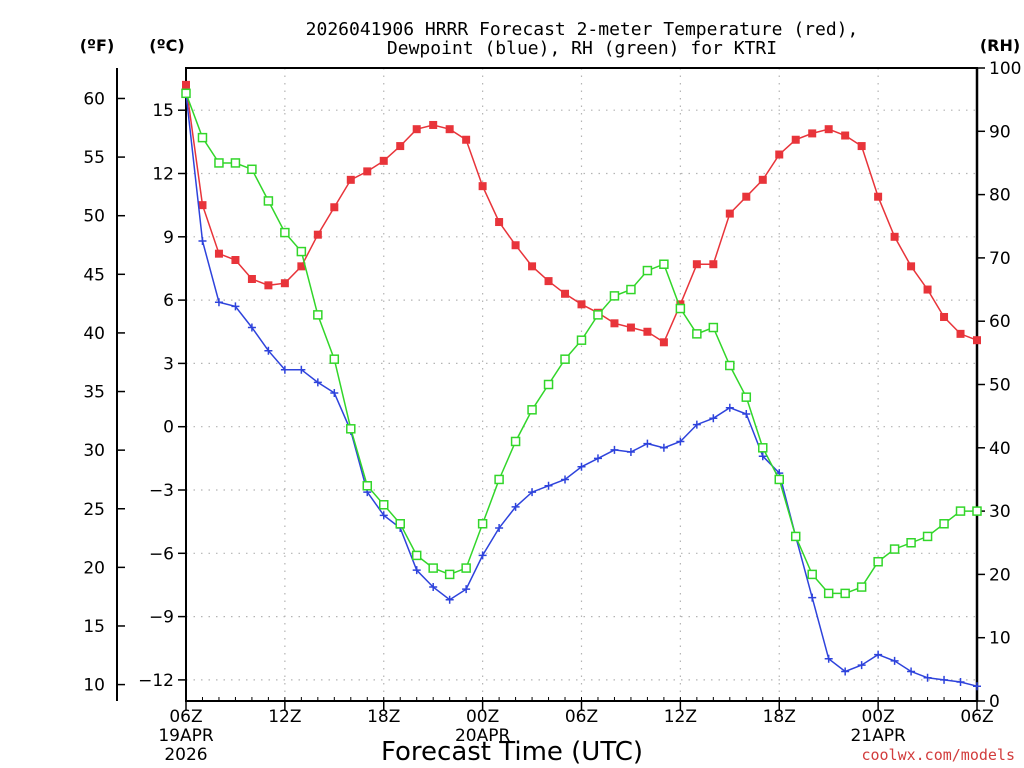 This screenshot has width=1024, height=768. Describe the element at coordinates (1000, 449) in the screenshot. I see `rh-tick-label: 40` at that location.